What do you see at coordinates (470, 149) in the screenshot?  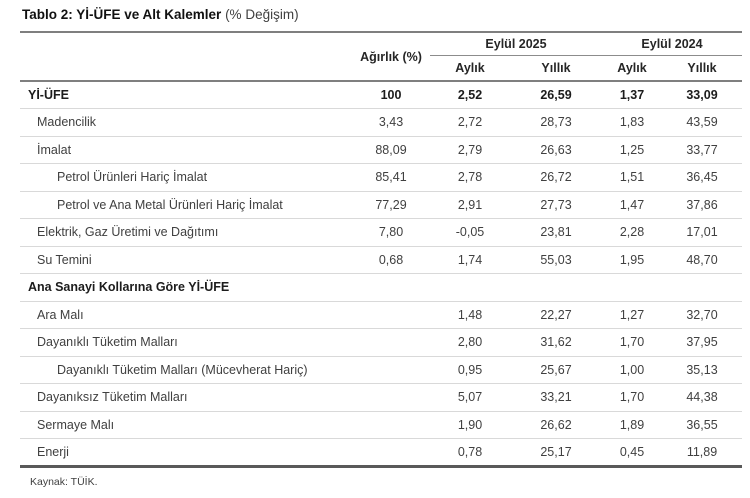 I see `cell-value: 2,79` at bounding box center [470, 149].